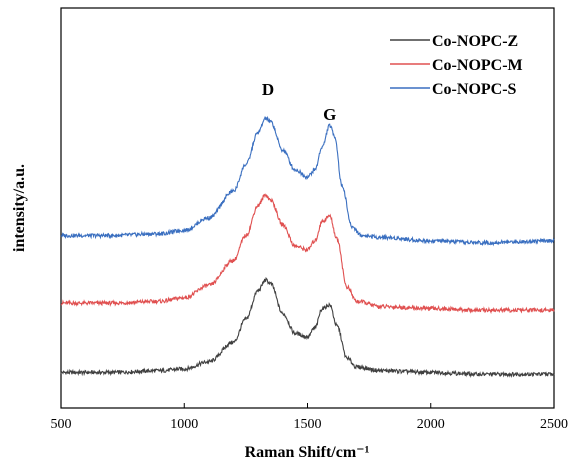  I want to click on x-tick-label: 1500, so click(308, 424).